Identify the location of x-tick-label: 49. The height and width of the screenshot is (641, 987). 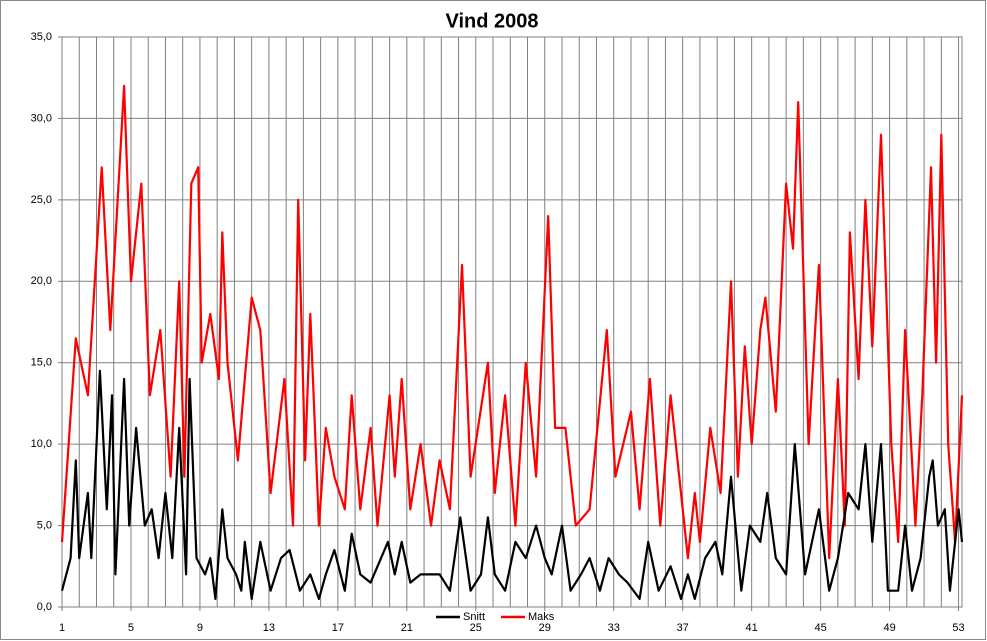
(889, 628).